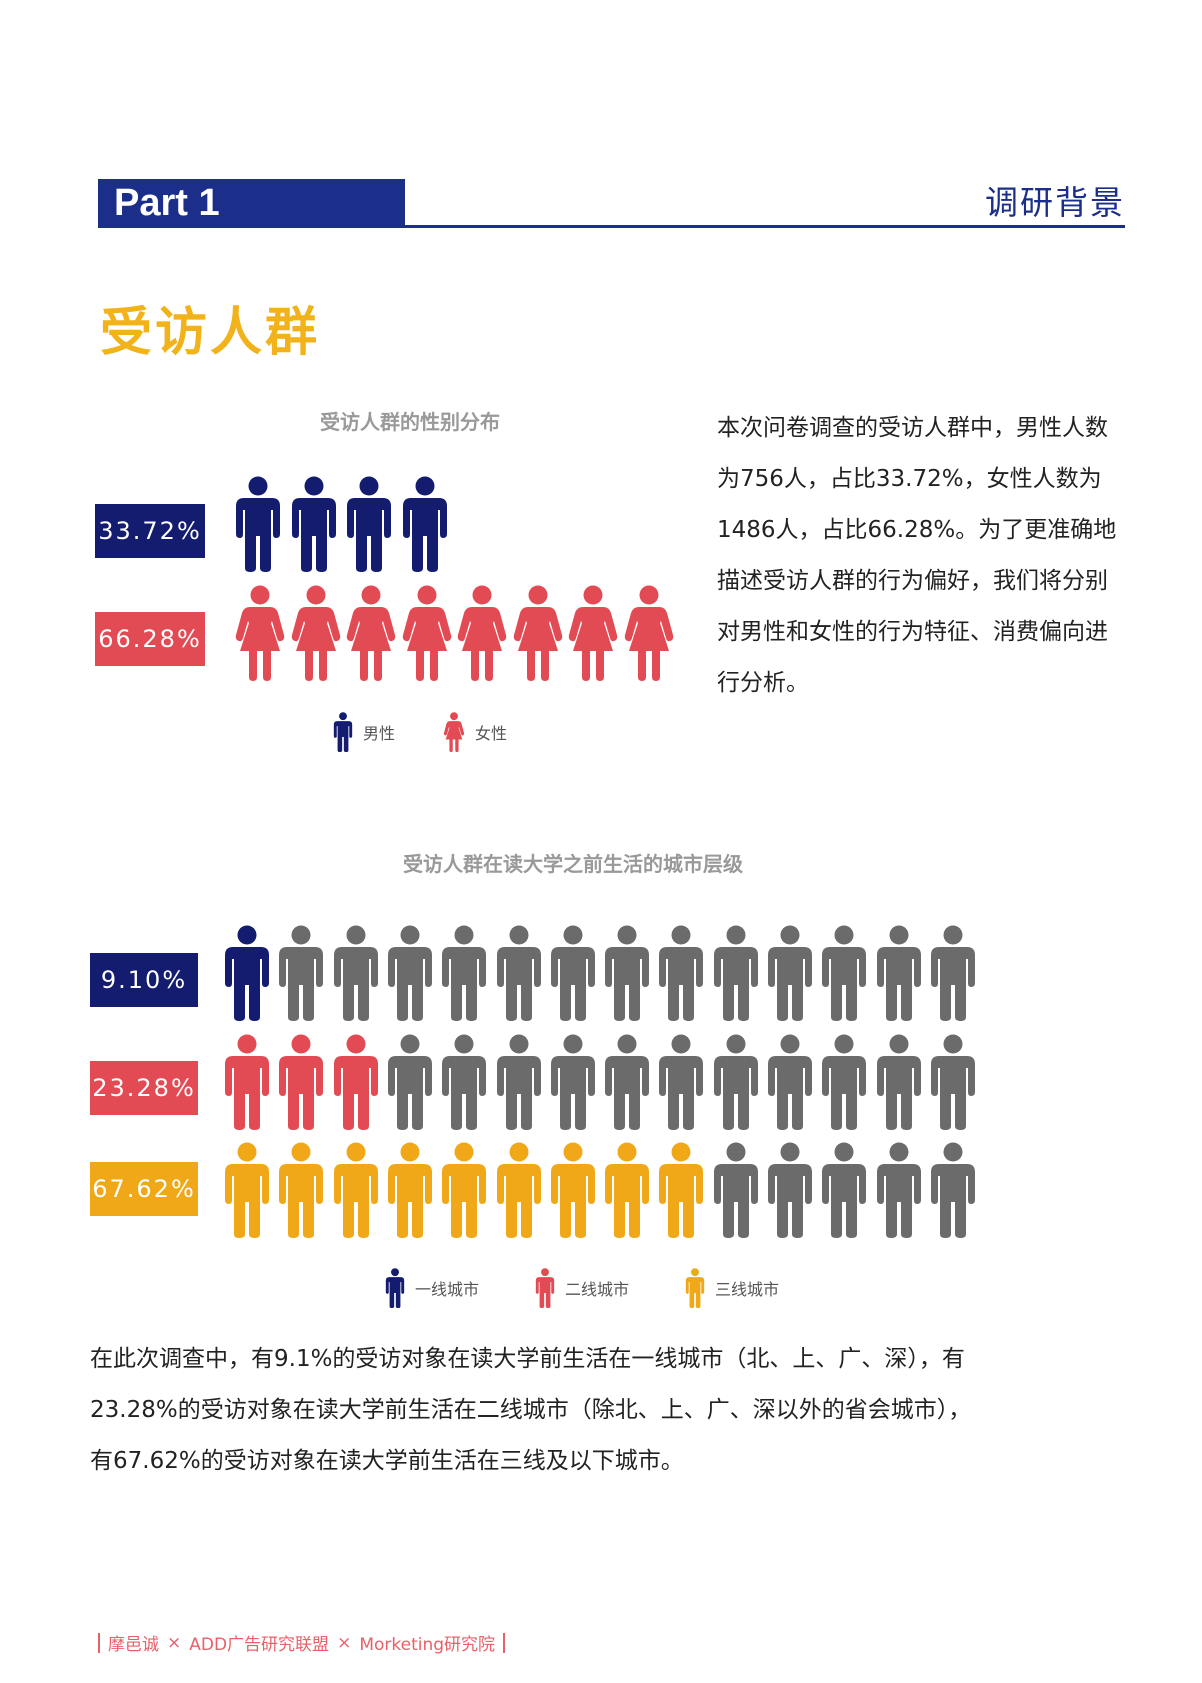 The height and width of the screenshot is (1683, 1202). What do you see at coordinates (251, 203) in the screenshot?
I see `part-label: Part 1` at bounding box center [251, 203].